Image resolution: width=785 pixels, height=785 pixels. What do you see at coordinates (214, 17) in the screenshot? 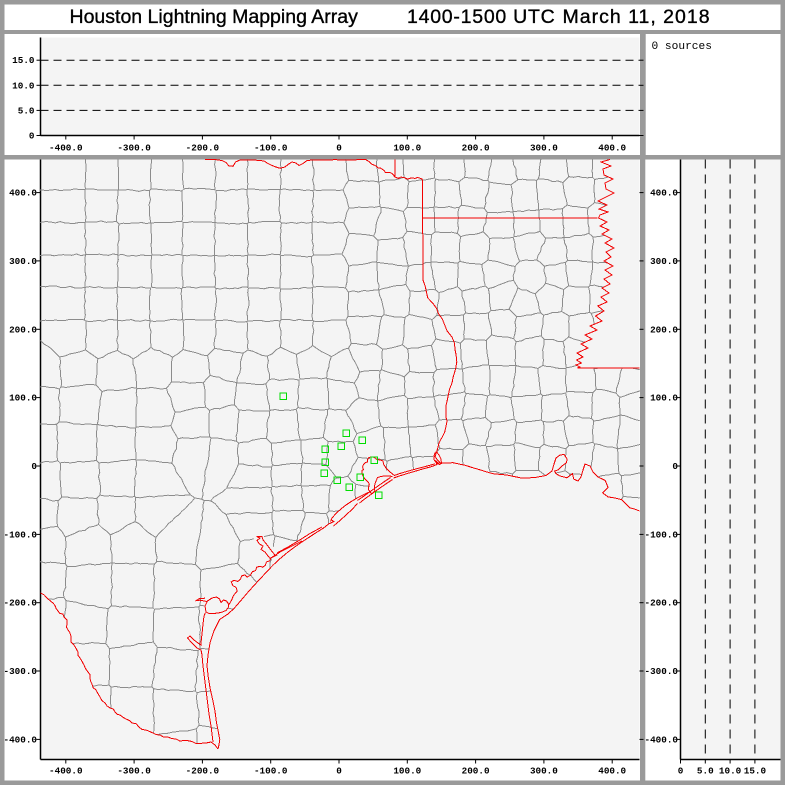
I see `svg-text:Houston Lightning Mapping Arra: Houston Lightning Mapping Array` at bounding box center [214, 17].